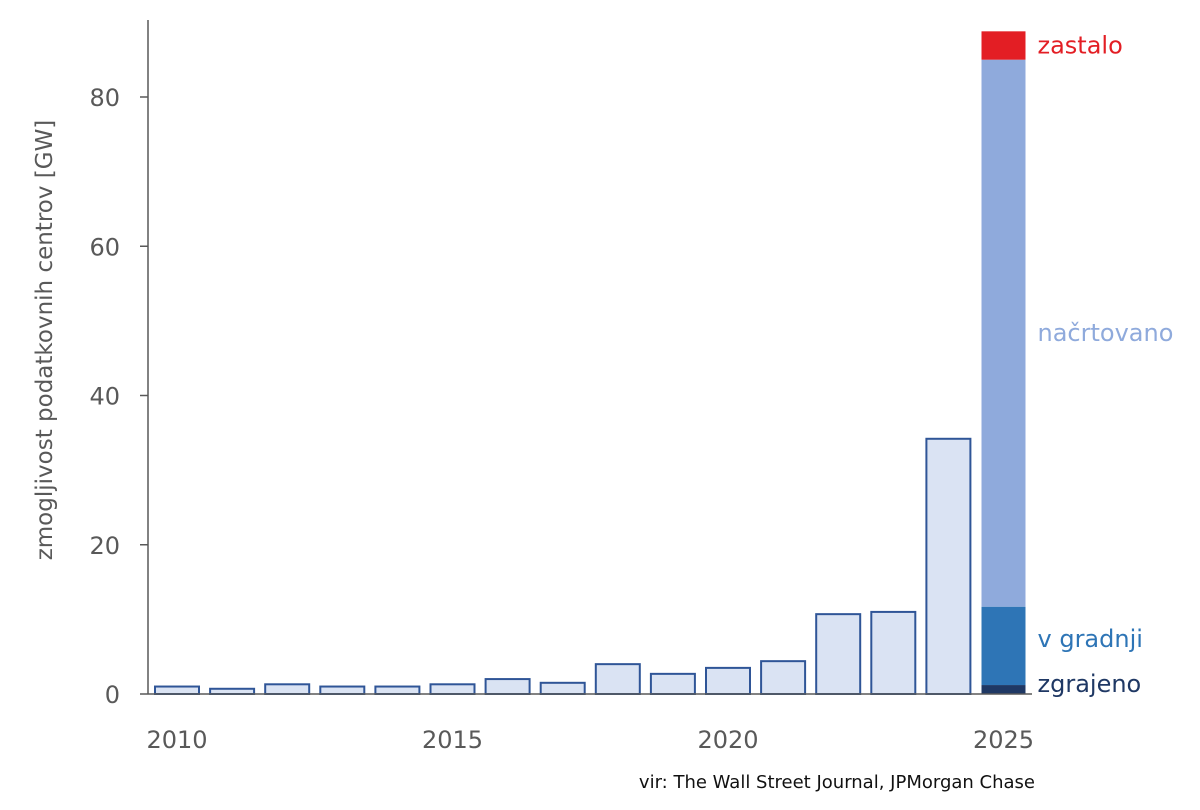  Describe the element at coordinates (1106, 333) in the screenshot. I see `segment-label-načrtovano: načrtovano` at that location.